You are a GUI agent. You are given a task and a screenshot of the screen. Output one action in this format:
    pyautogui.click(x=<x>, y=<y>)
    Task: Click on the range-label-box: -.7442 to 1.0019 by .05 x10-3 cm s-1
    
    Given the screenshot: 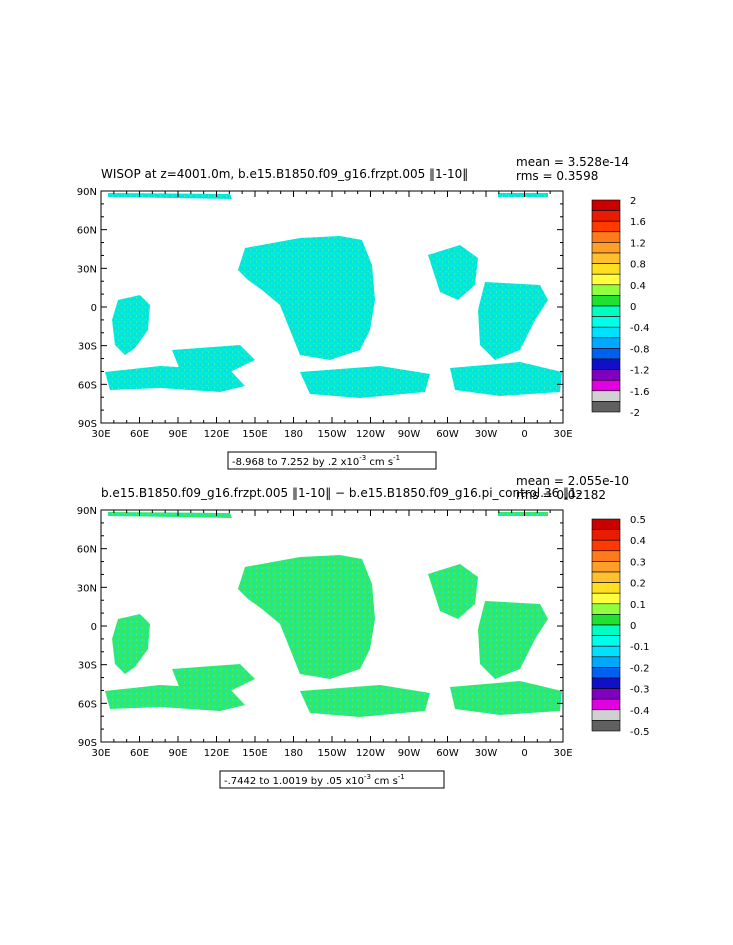 What is the action you would take?
    pyautogui.click(x=332, y=779)
    